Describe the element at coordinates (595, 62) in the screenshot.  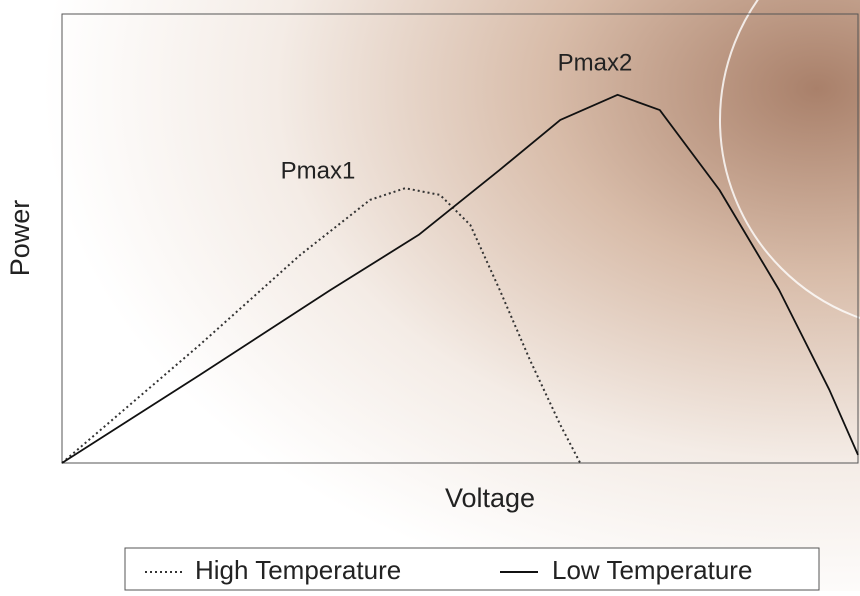
I see `annotation: Pmax2` at that location.